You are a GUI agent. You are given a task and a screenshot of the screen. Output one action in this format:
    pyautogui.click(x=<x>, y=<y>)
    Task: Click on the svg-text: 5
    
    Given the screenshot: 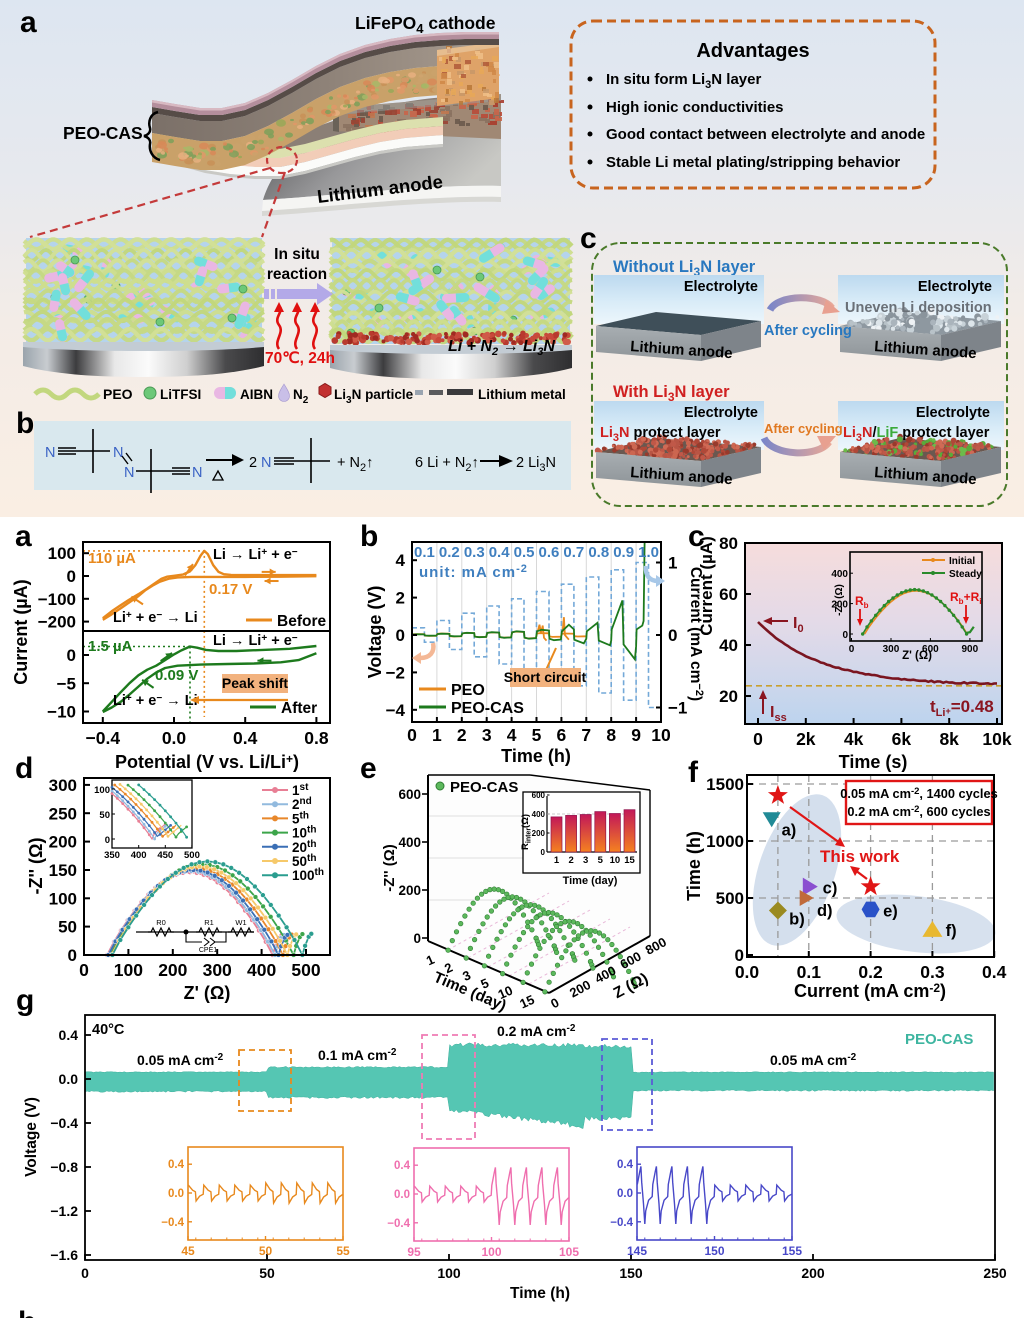 What is the action you would take?
    pyautogui.click(x=537, y=735)
    